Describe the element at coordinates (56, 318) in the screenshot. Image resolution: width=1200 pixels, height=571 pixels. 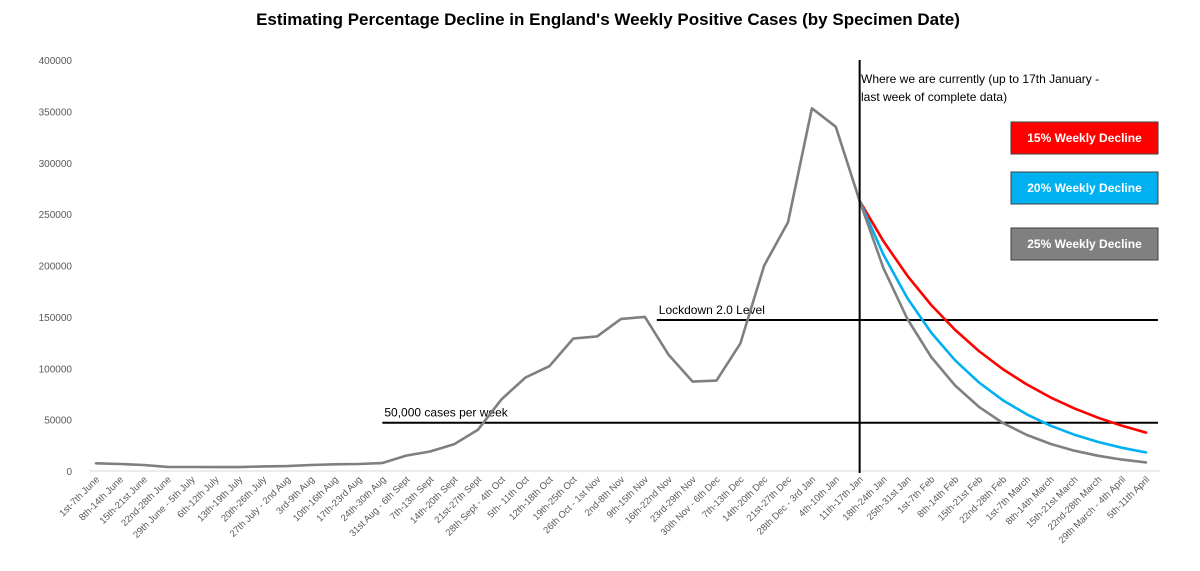
I see `y-tick-label: 150000` at that location.